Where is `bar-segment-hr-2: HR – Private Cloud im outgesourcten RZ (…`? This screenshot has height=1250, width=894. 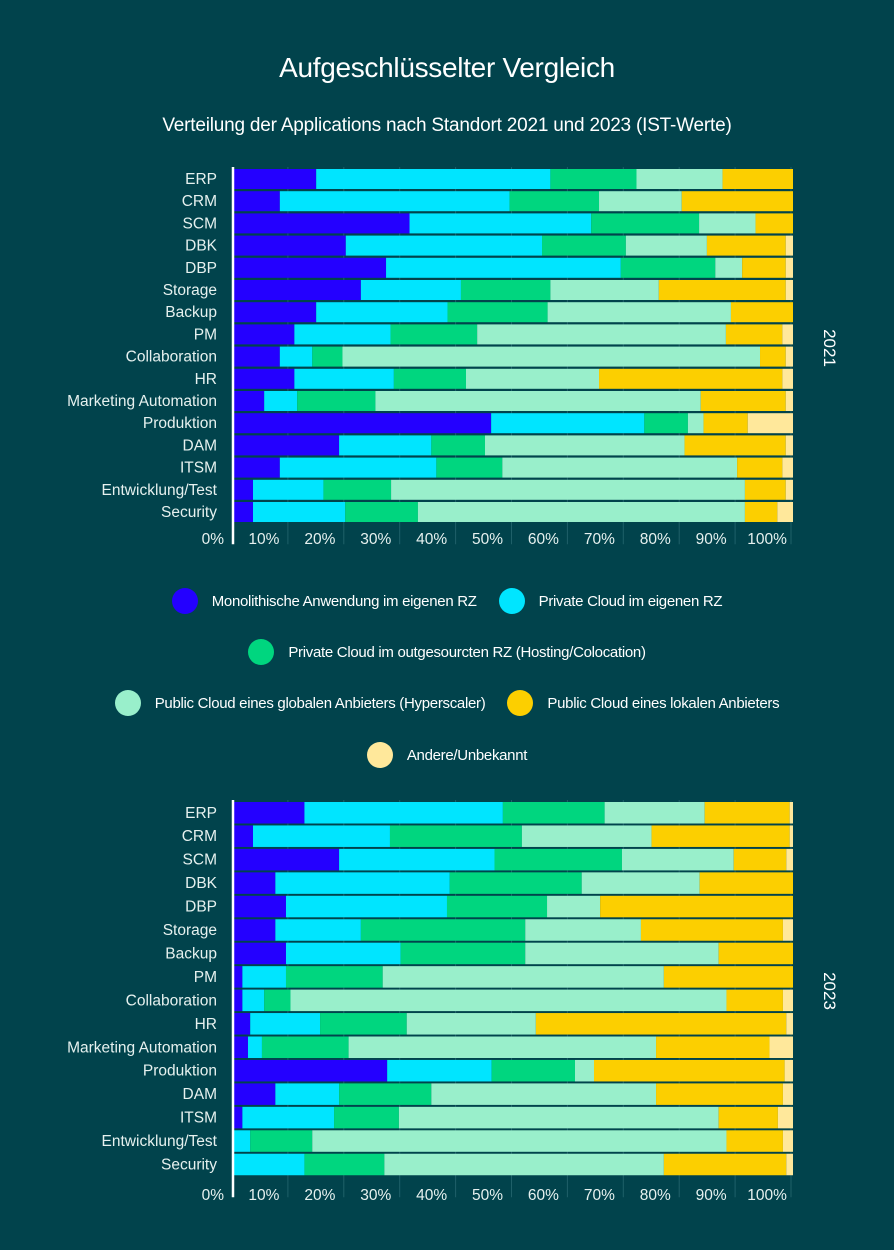 bar-segment-hr-2: HR – Private Cloud im outgesourcten RZ (… is located at coordinates (363, 1024).